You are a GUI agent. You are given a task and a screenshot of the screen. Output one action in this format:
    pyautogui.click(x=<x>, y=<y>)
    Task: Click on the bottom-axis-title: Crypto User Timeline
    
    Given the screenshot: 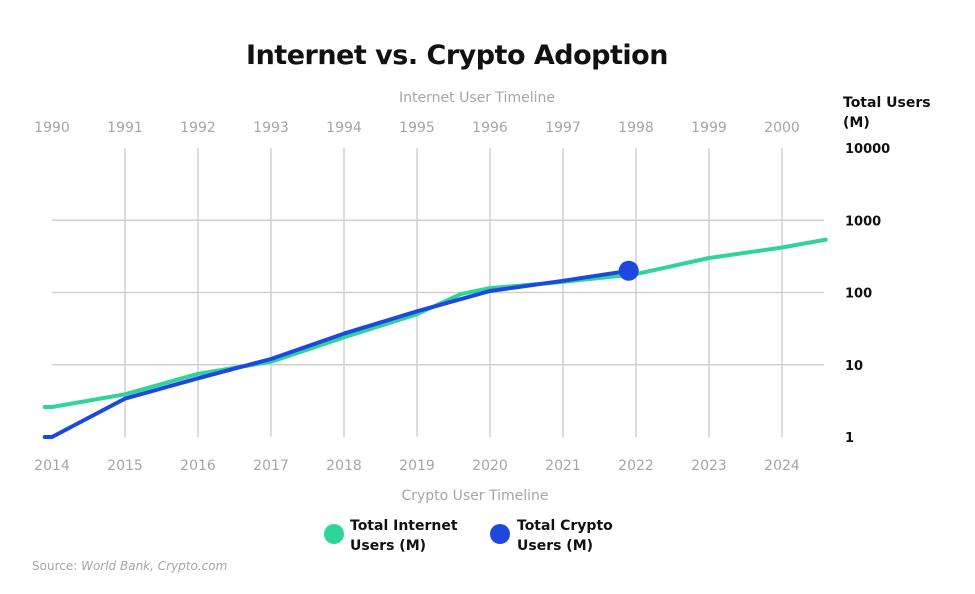 What is the action you would take?
    pyautogui.click(x=474, y=496)
    